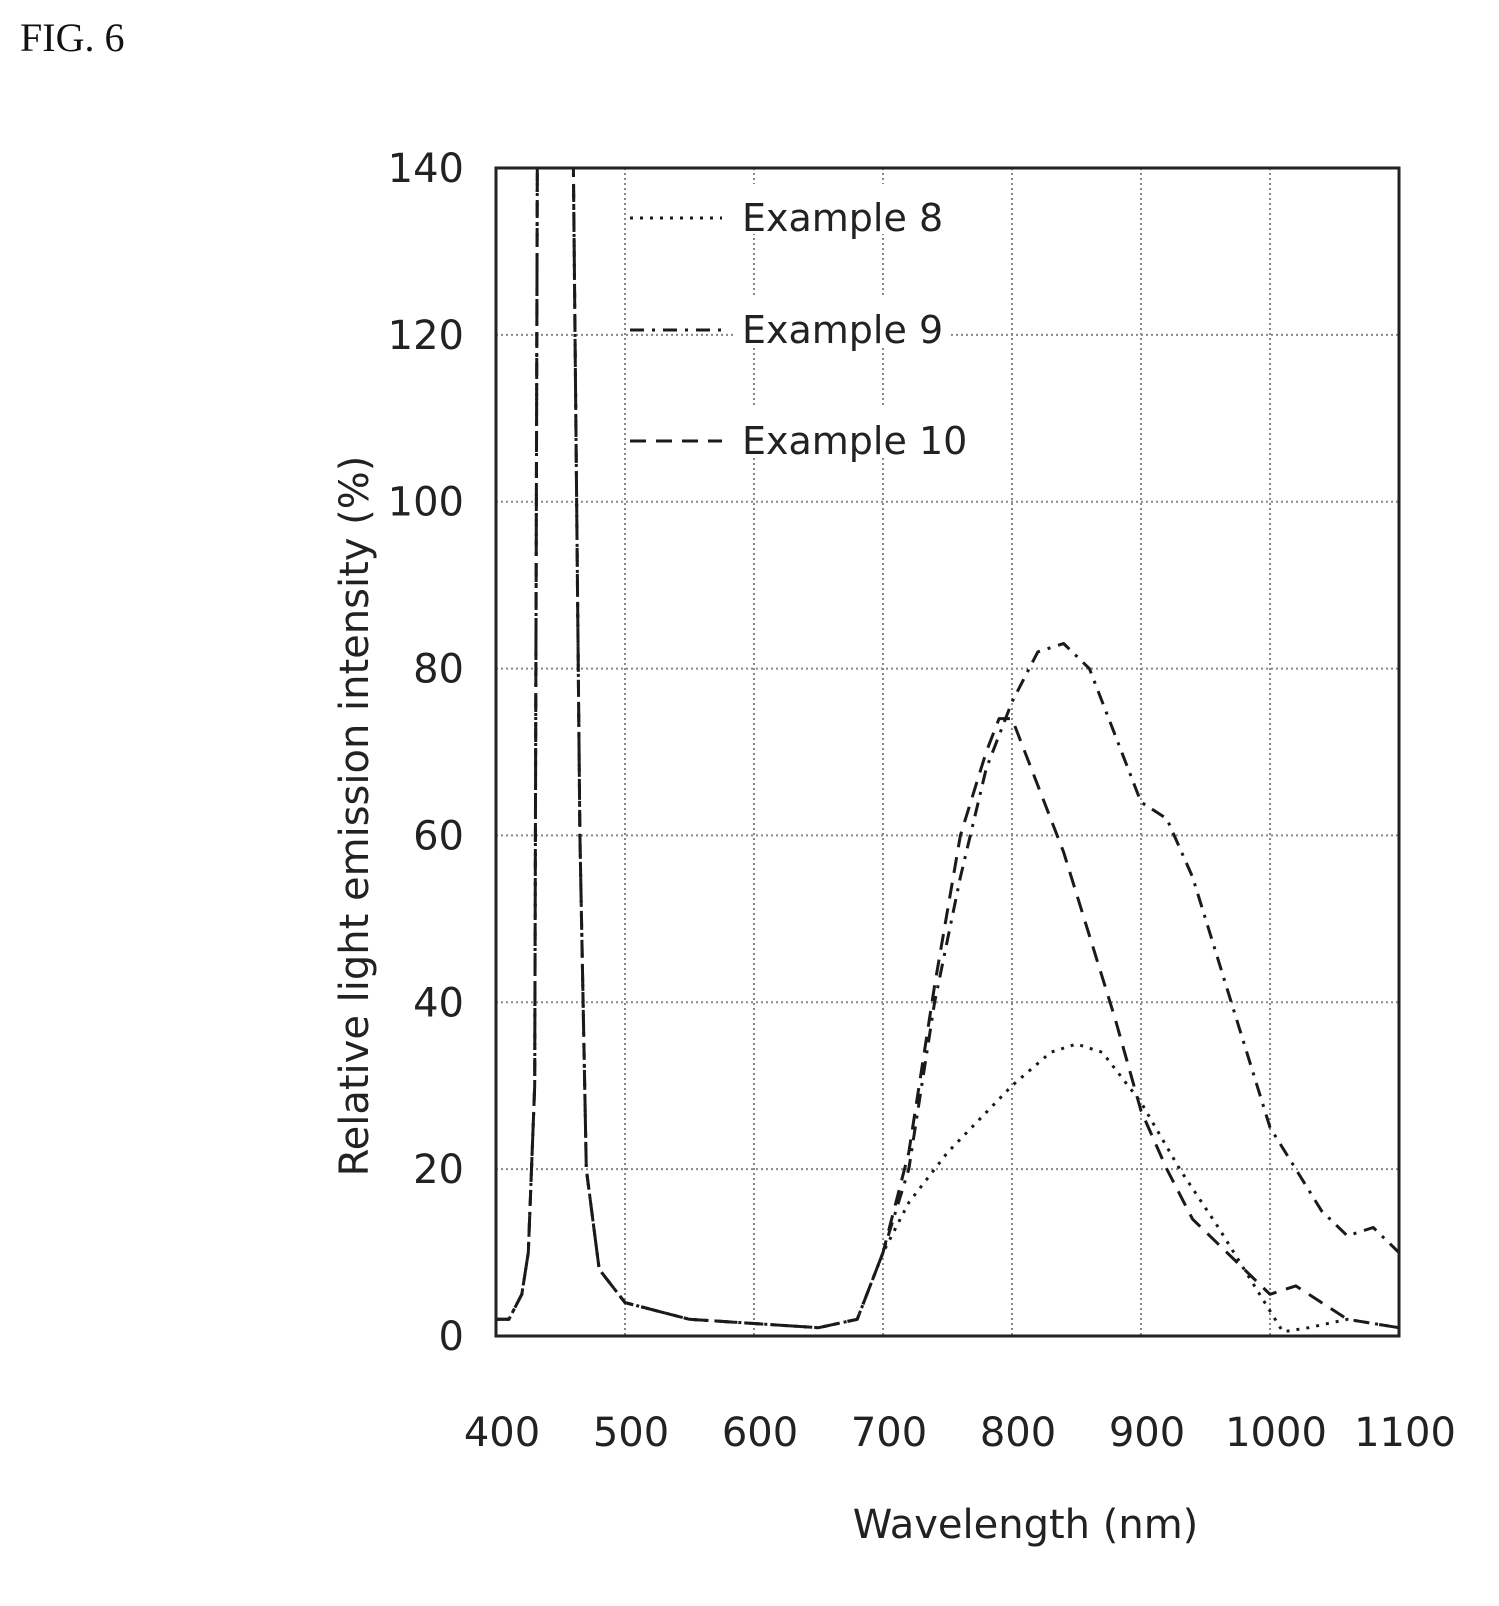 This screenshot has width=1499, height=1606. I want to click on y-tick-label: 100, so click(426, 503).